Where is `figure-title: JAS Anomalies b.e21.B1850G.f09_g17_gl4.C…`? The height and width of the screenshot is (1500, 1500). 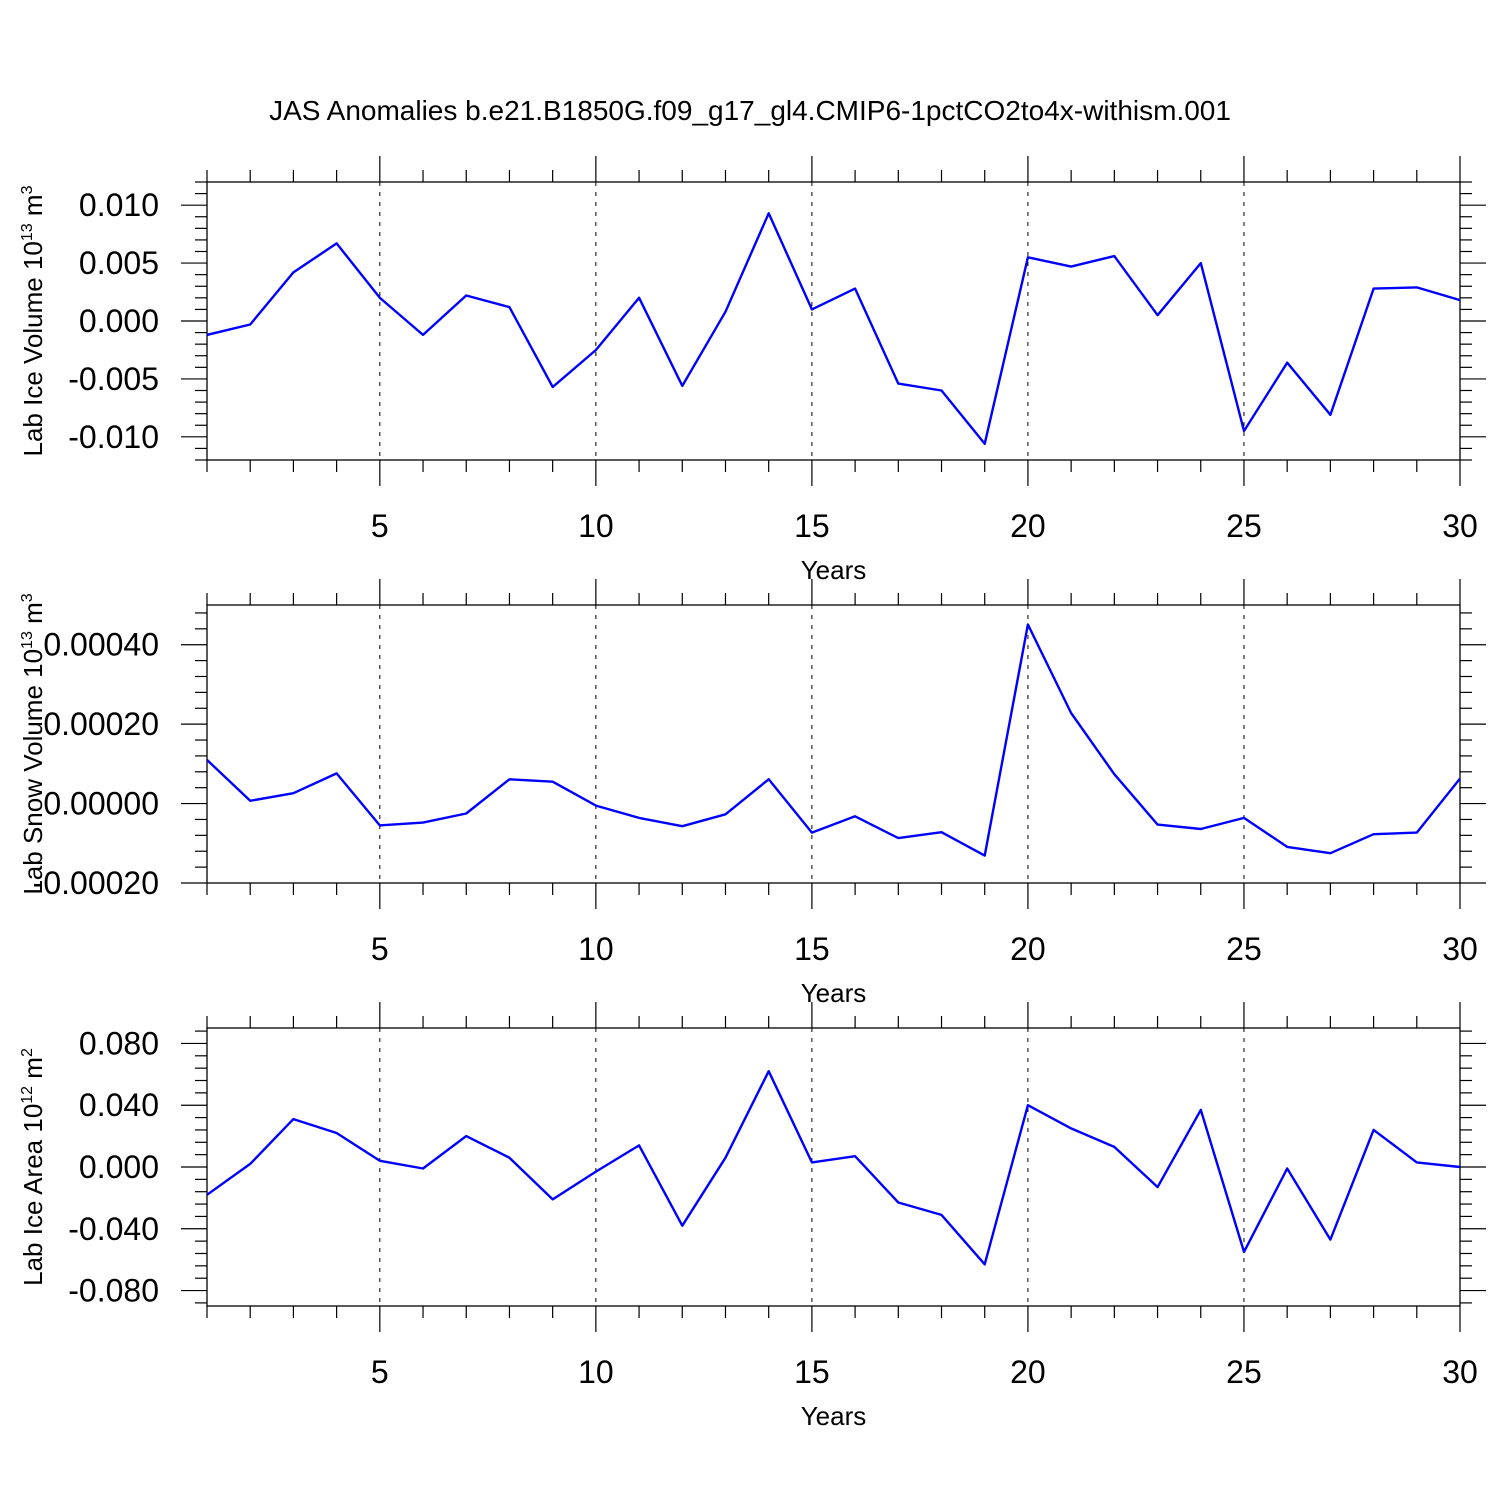
figure-title: JAS Anomalies b.e21.B1850G.f09_g17_gl4.C… is located at coordinates (750, 110).